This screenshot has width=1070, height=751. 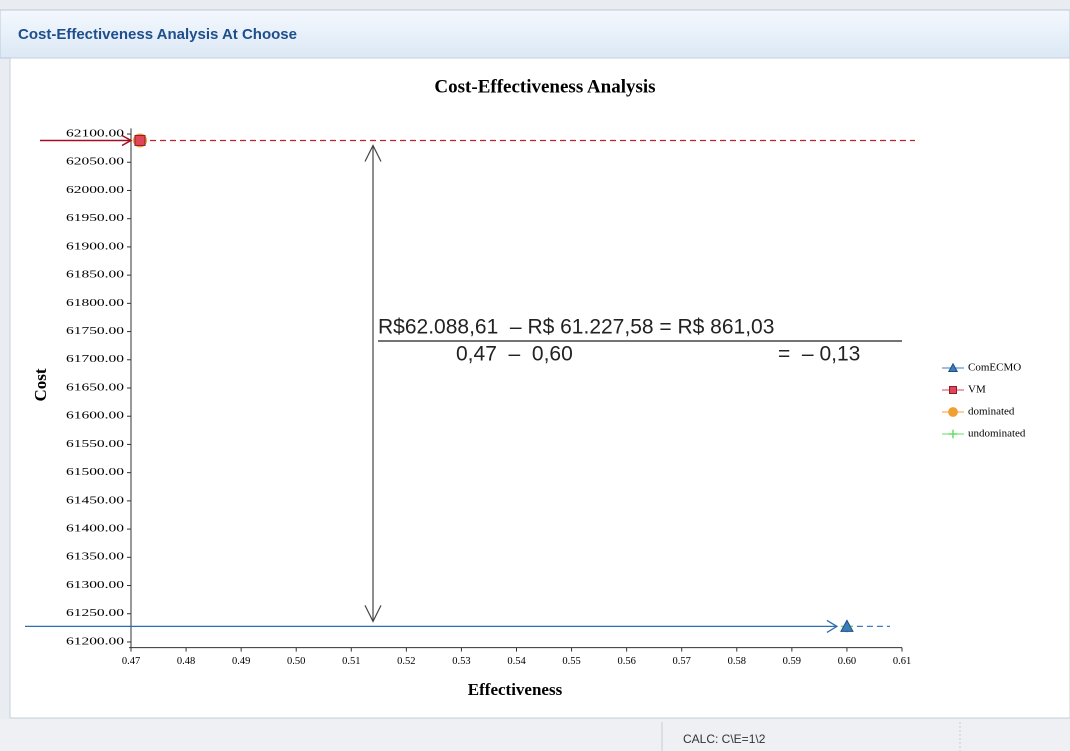 What do you see at coordinates (95, 641) in the screenshot?
I see `y-tick-label: 61200.00` at bounding box center [95, 641].